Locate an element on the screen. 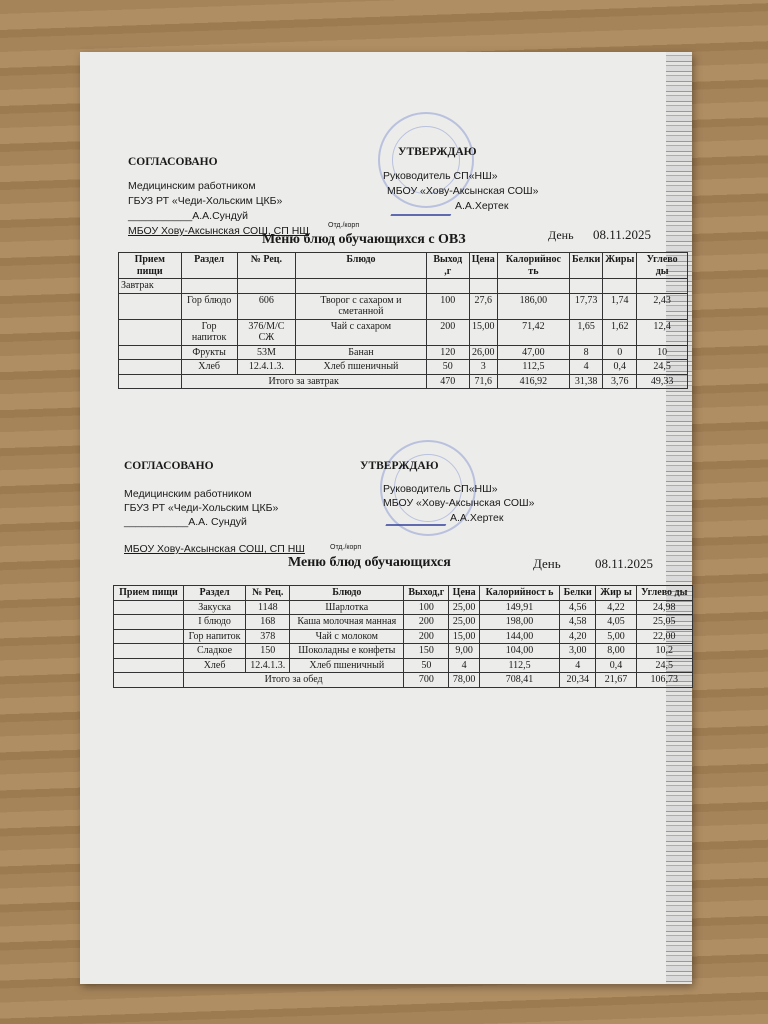  table-cell: Гор блюдо is located at coordinates (209, 306).